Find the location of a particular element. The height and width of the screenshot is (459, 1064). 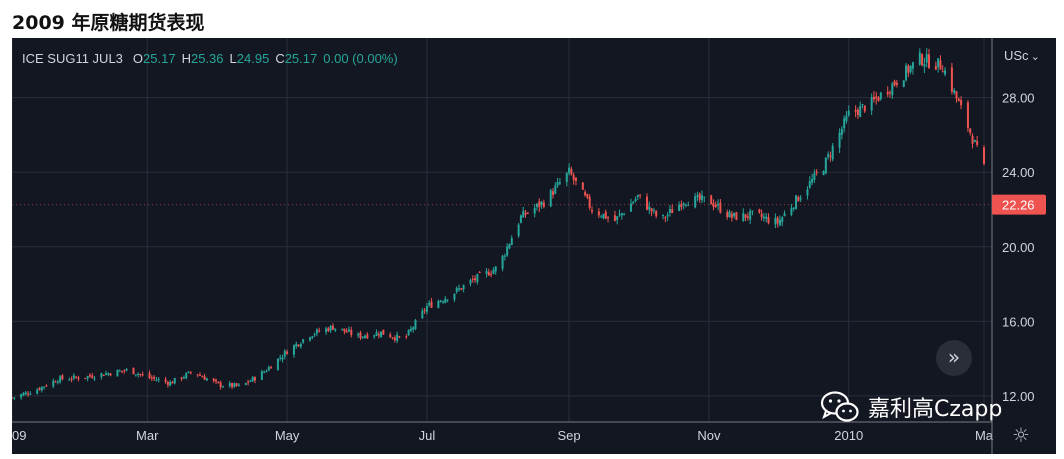

scroll-to-realtime-button: » is located at coordinates (954, 358).